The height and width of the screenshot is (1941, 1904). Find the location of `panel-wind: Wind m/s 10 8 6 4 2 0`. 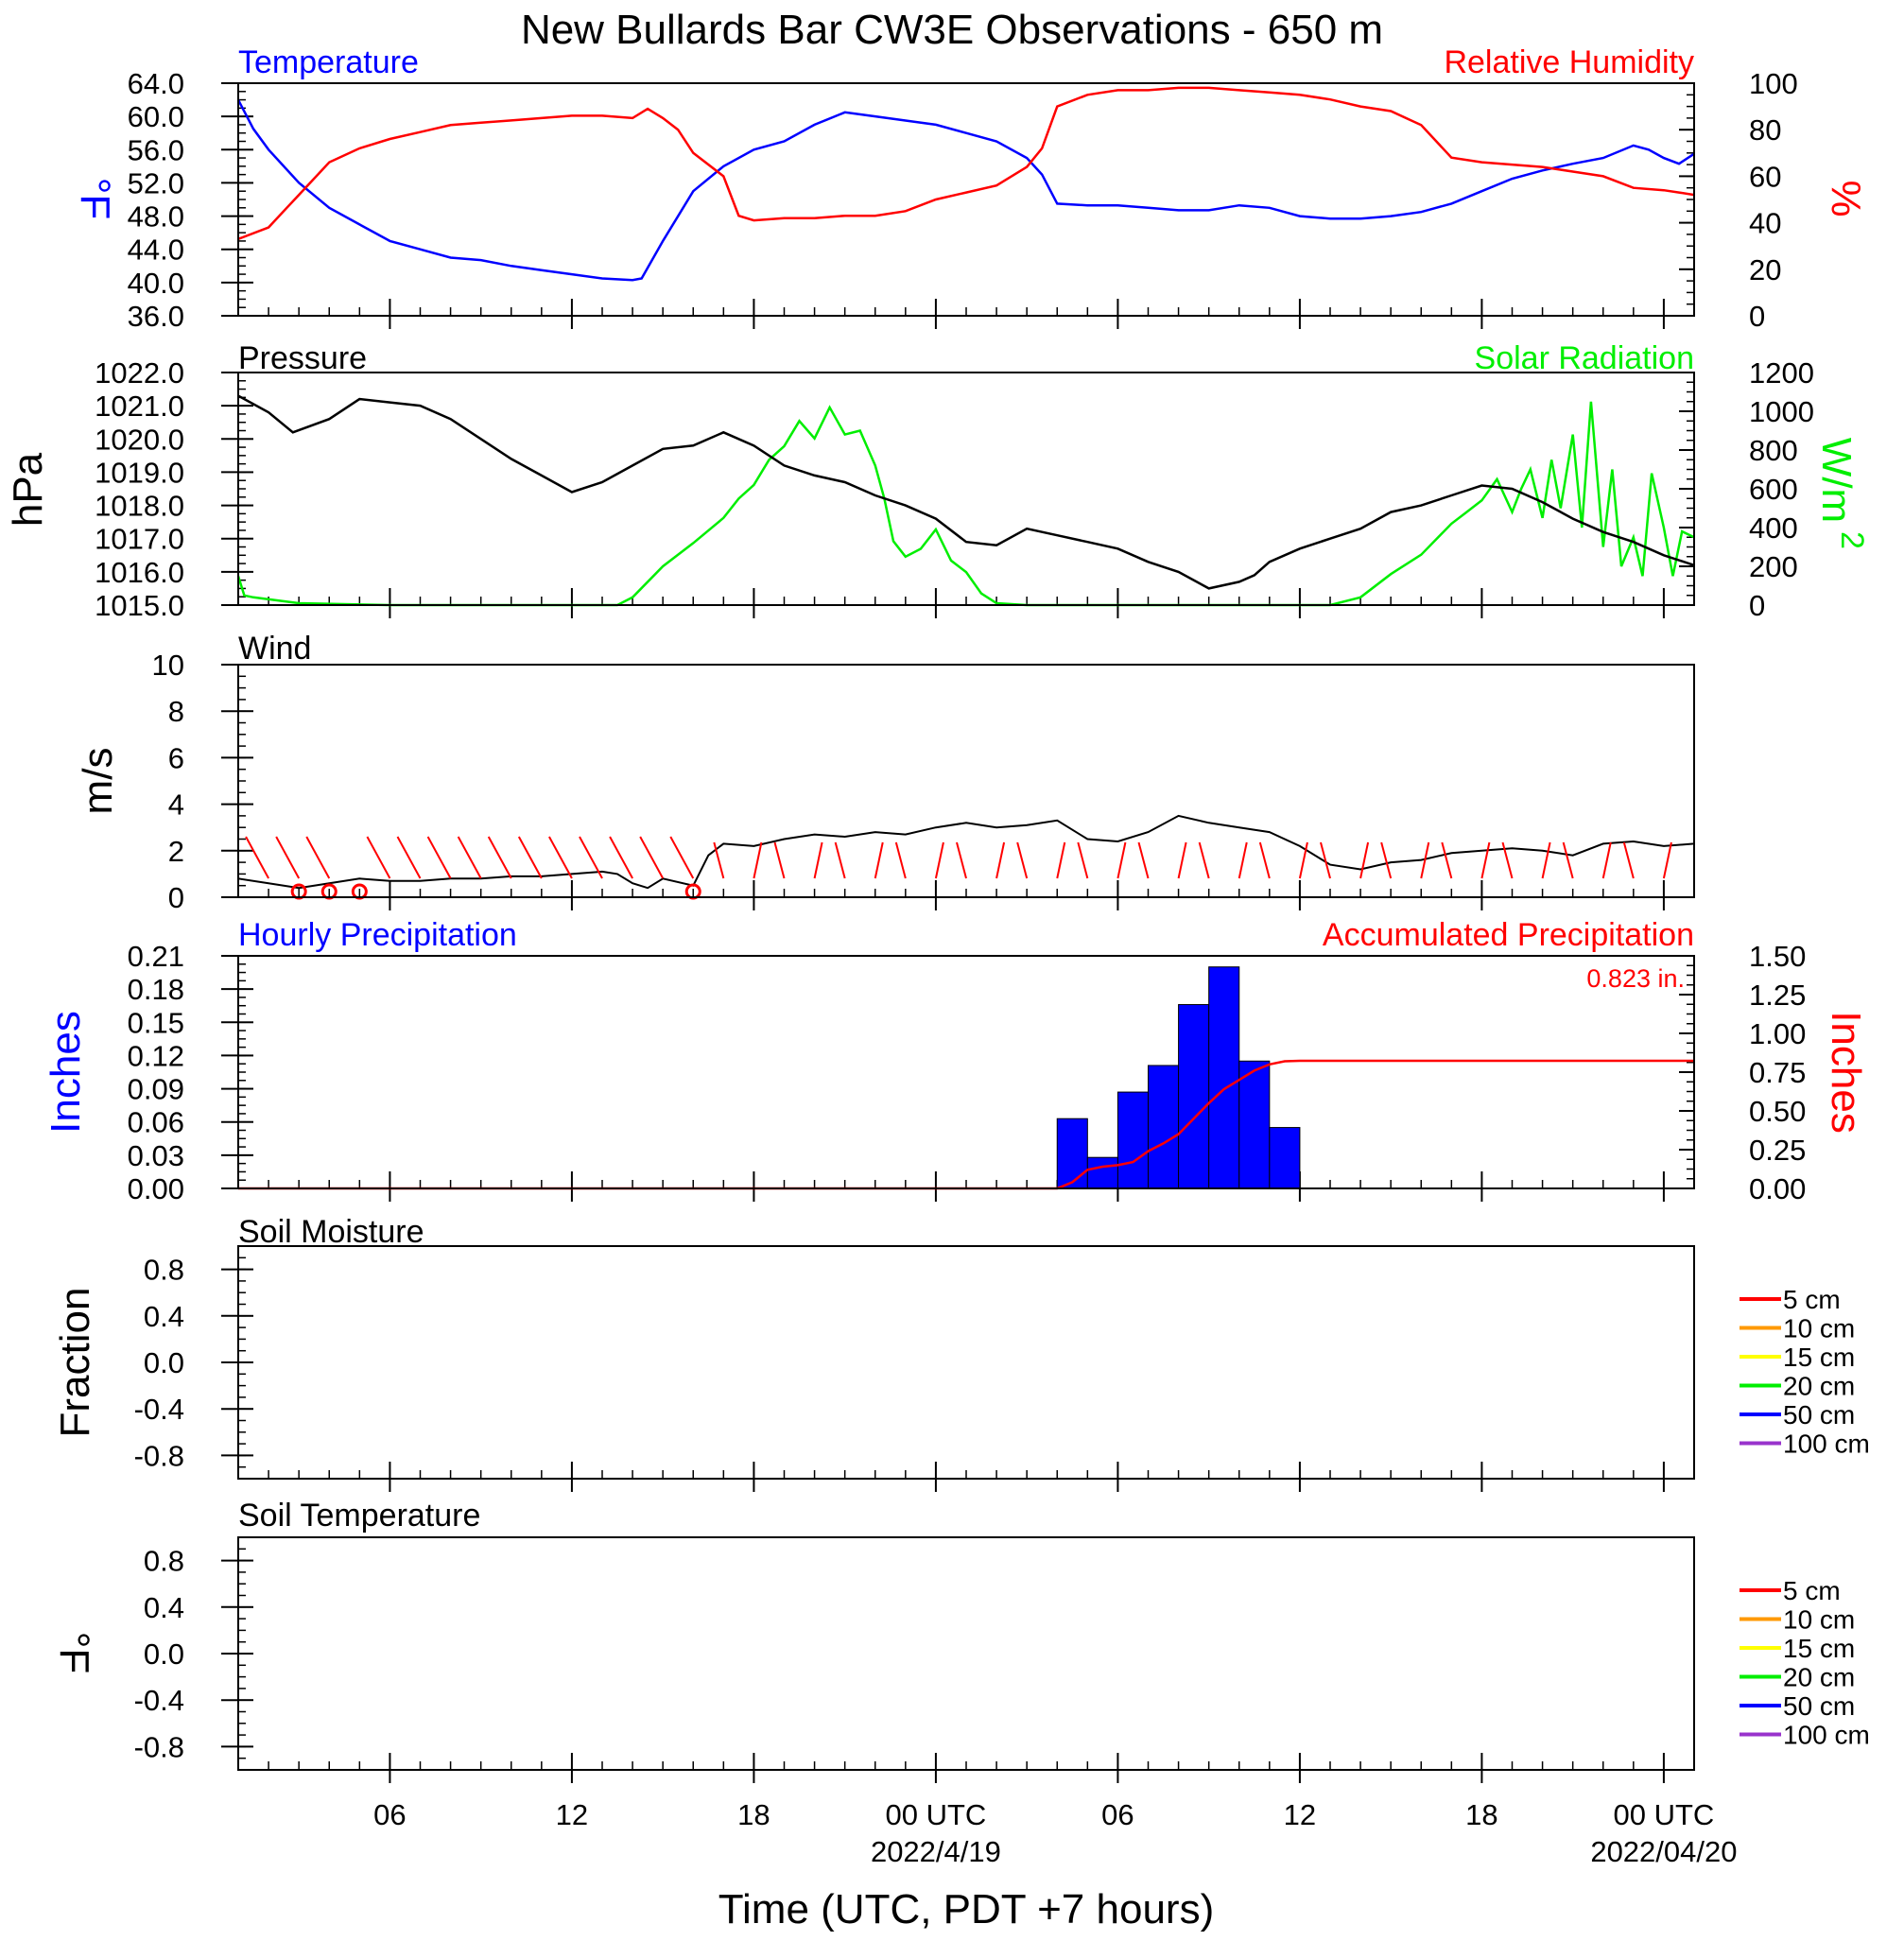

panel-wind: Wind m/s 10 8 6 4 2 0 is located at coordinates (885, 773).